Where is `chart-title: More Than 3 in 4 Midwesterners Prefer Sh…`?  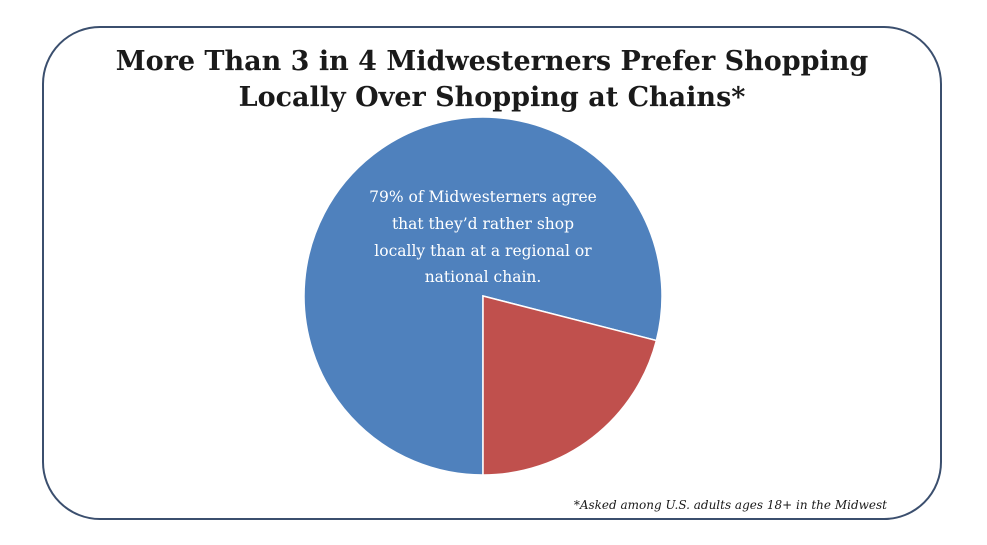
chart-title: More Than 3 in 4 Midwesterners Prefer Sh… is located at coordinates (492, 80).